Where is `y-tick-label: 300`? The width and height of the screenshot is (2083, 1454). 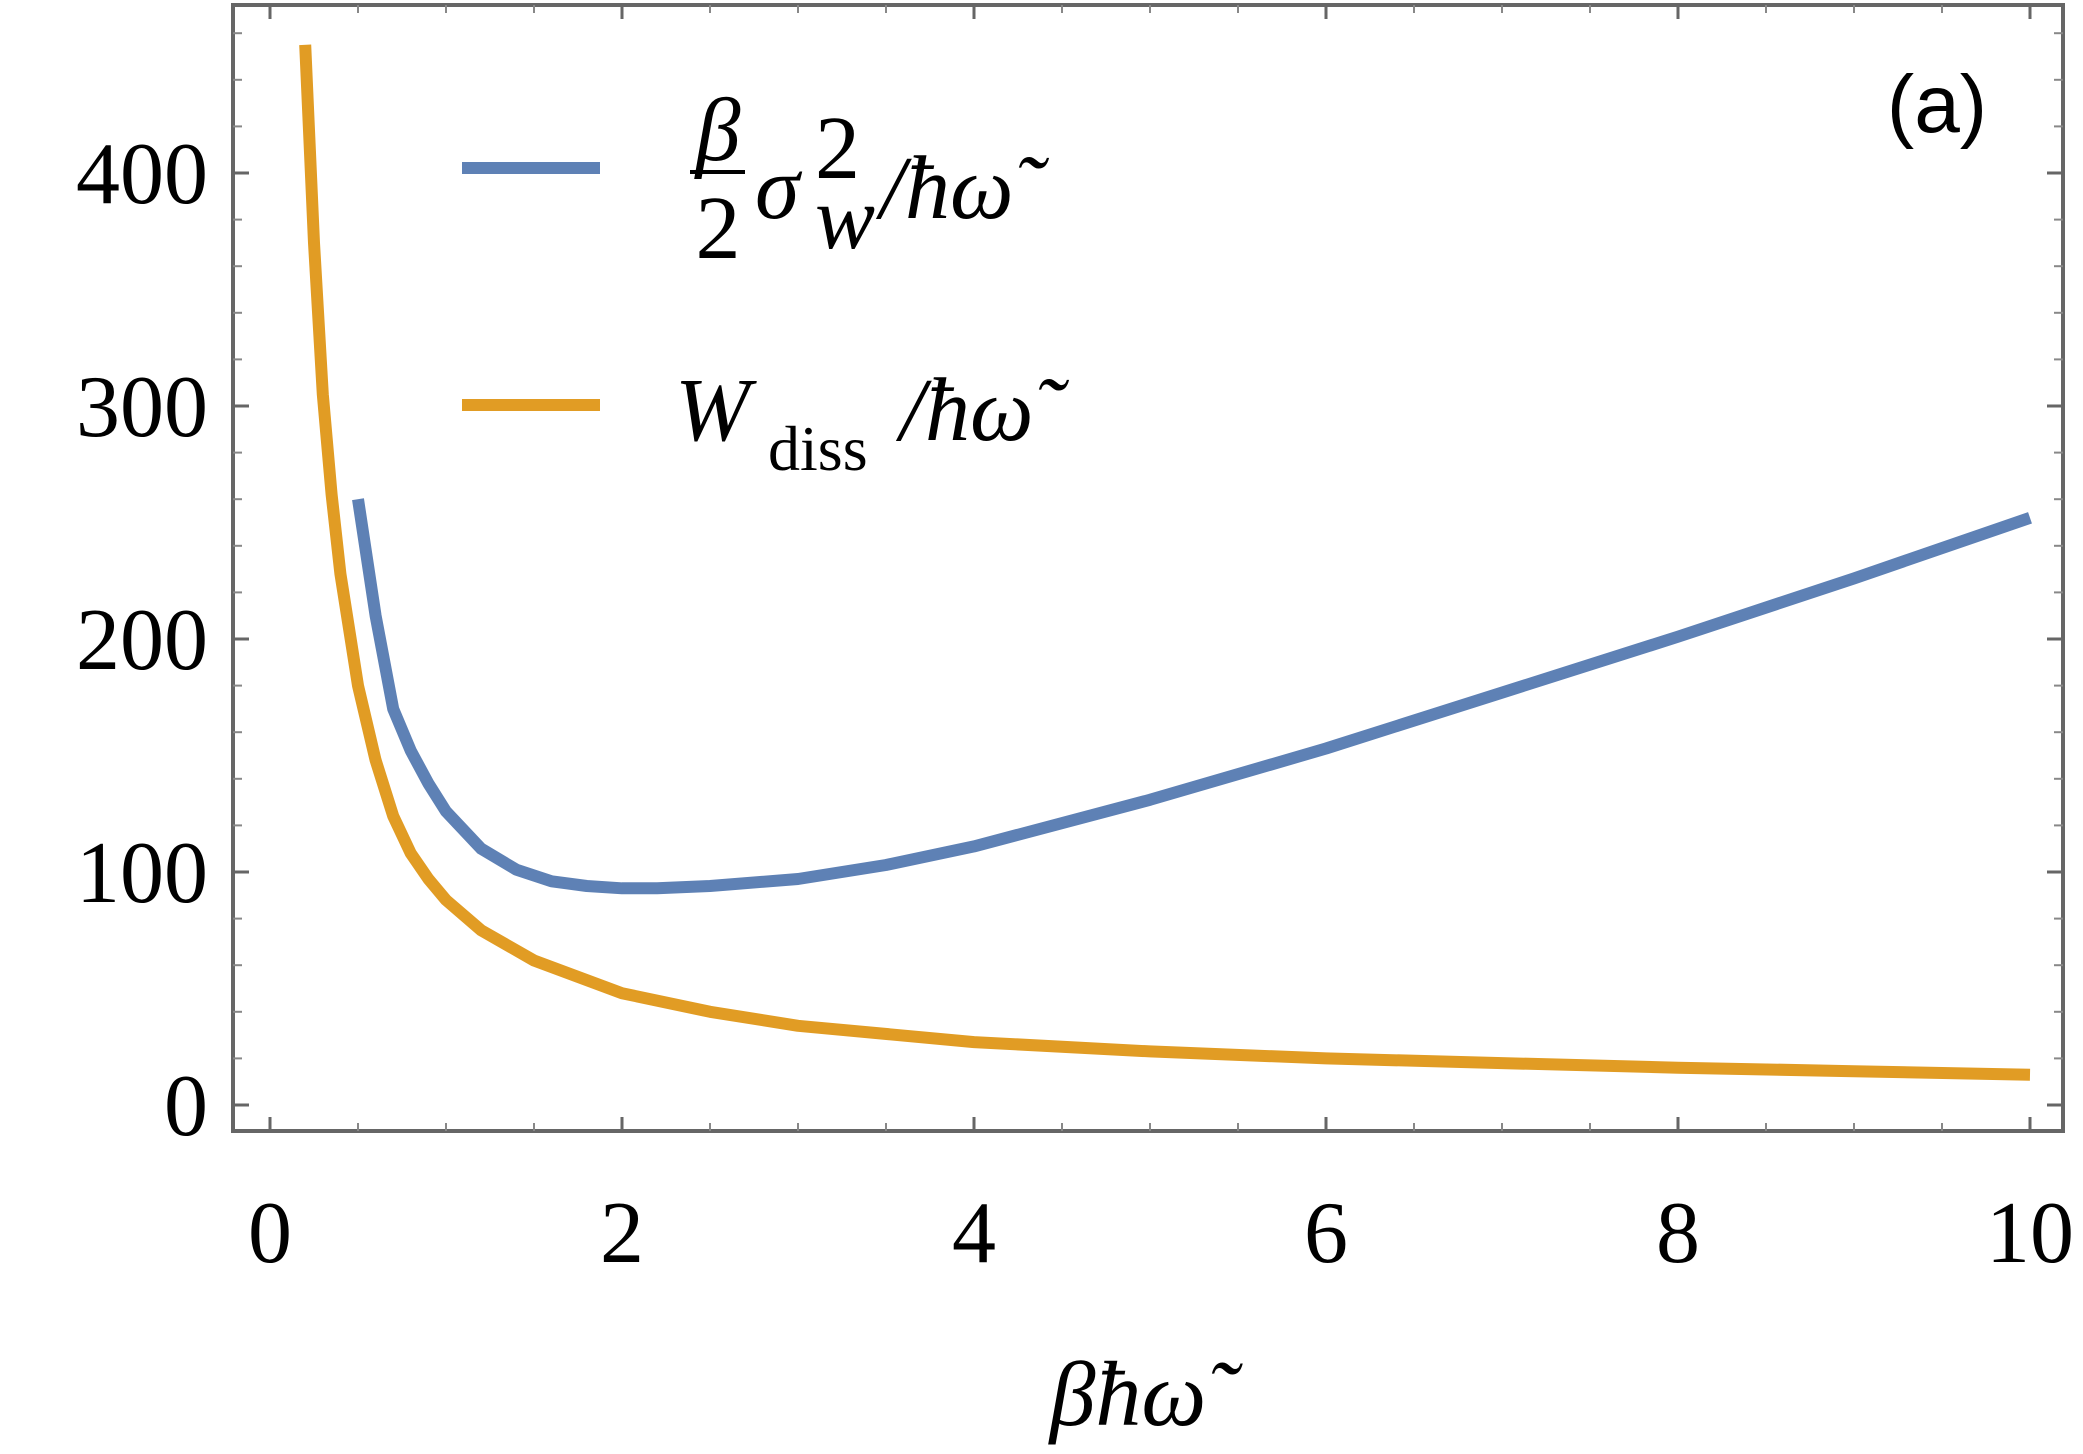
y-tick-label: 300 is located at coordinates (142, 407).